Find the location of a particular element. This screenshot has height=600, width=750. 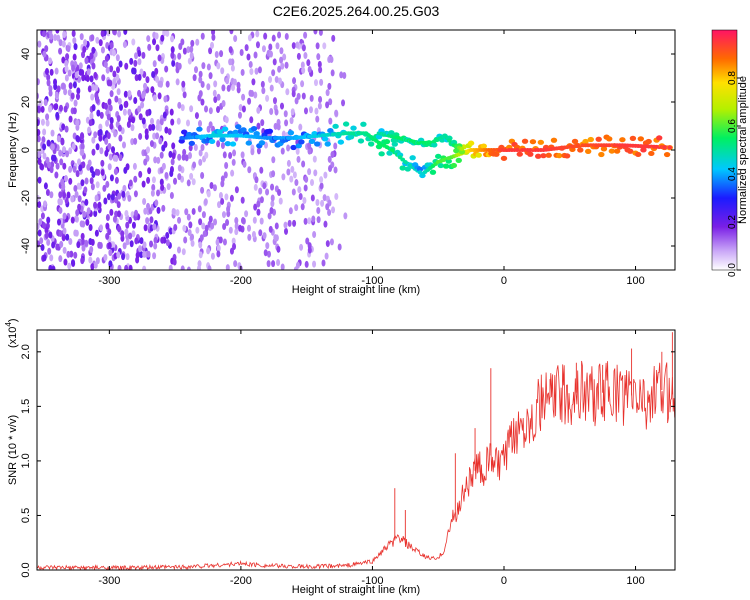

y-tick-label: 0 is located at coordinates (26, 150).